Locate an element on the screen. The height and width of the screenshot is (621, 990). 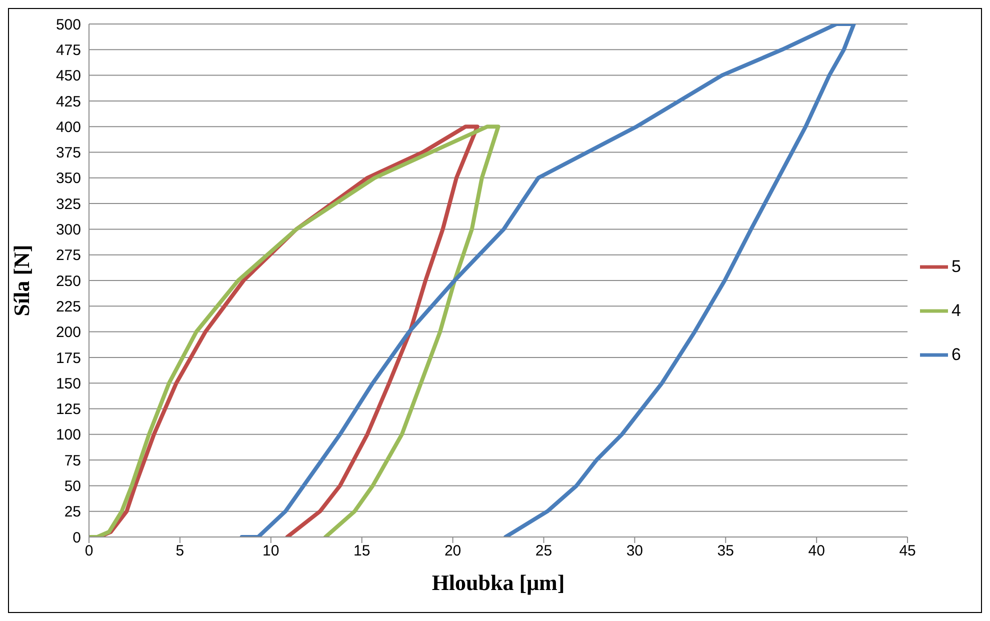
y-tick-label: 325 is located at coordinates (68, 204).